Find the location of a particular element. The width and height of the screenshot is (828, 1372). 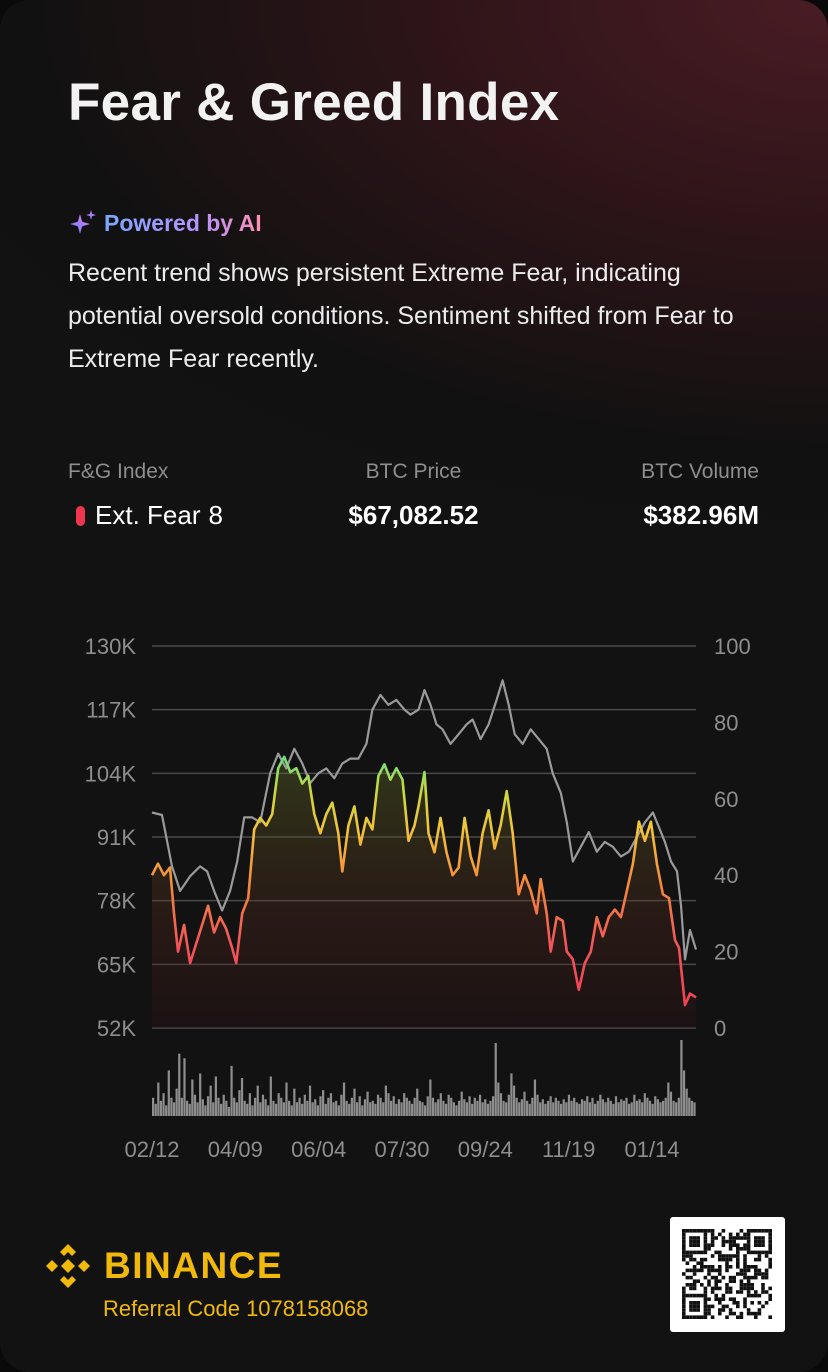

fear-greed-line is located at coordinates (423, 881).